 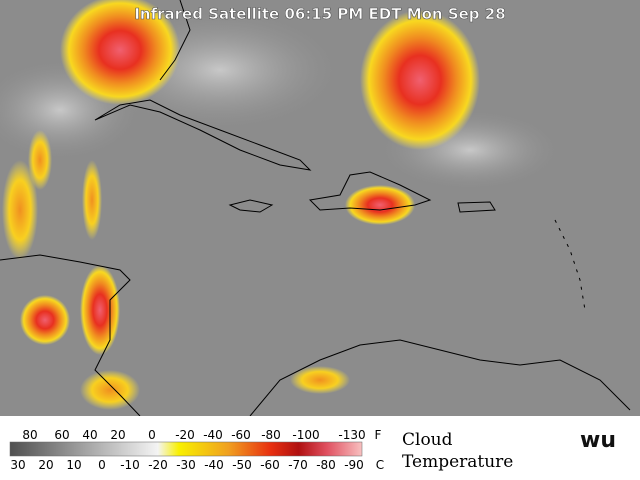 I want to click on hispaniola, so click(x=370, y=191).